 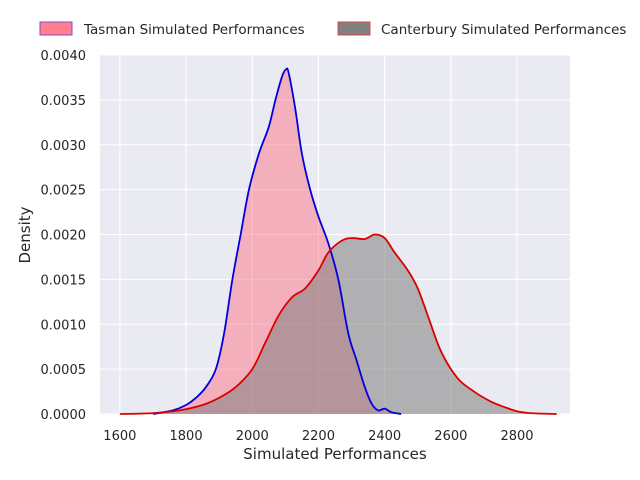 I want to click on y-tick-label: 0.0035, so click(x=64, y=101).